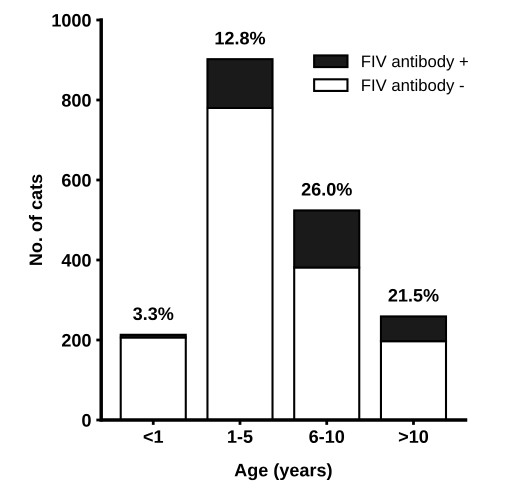  I want to click on legend-label: FIV antibody +, so click(415, 63).